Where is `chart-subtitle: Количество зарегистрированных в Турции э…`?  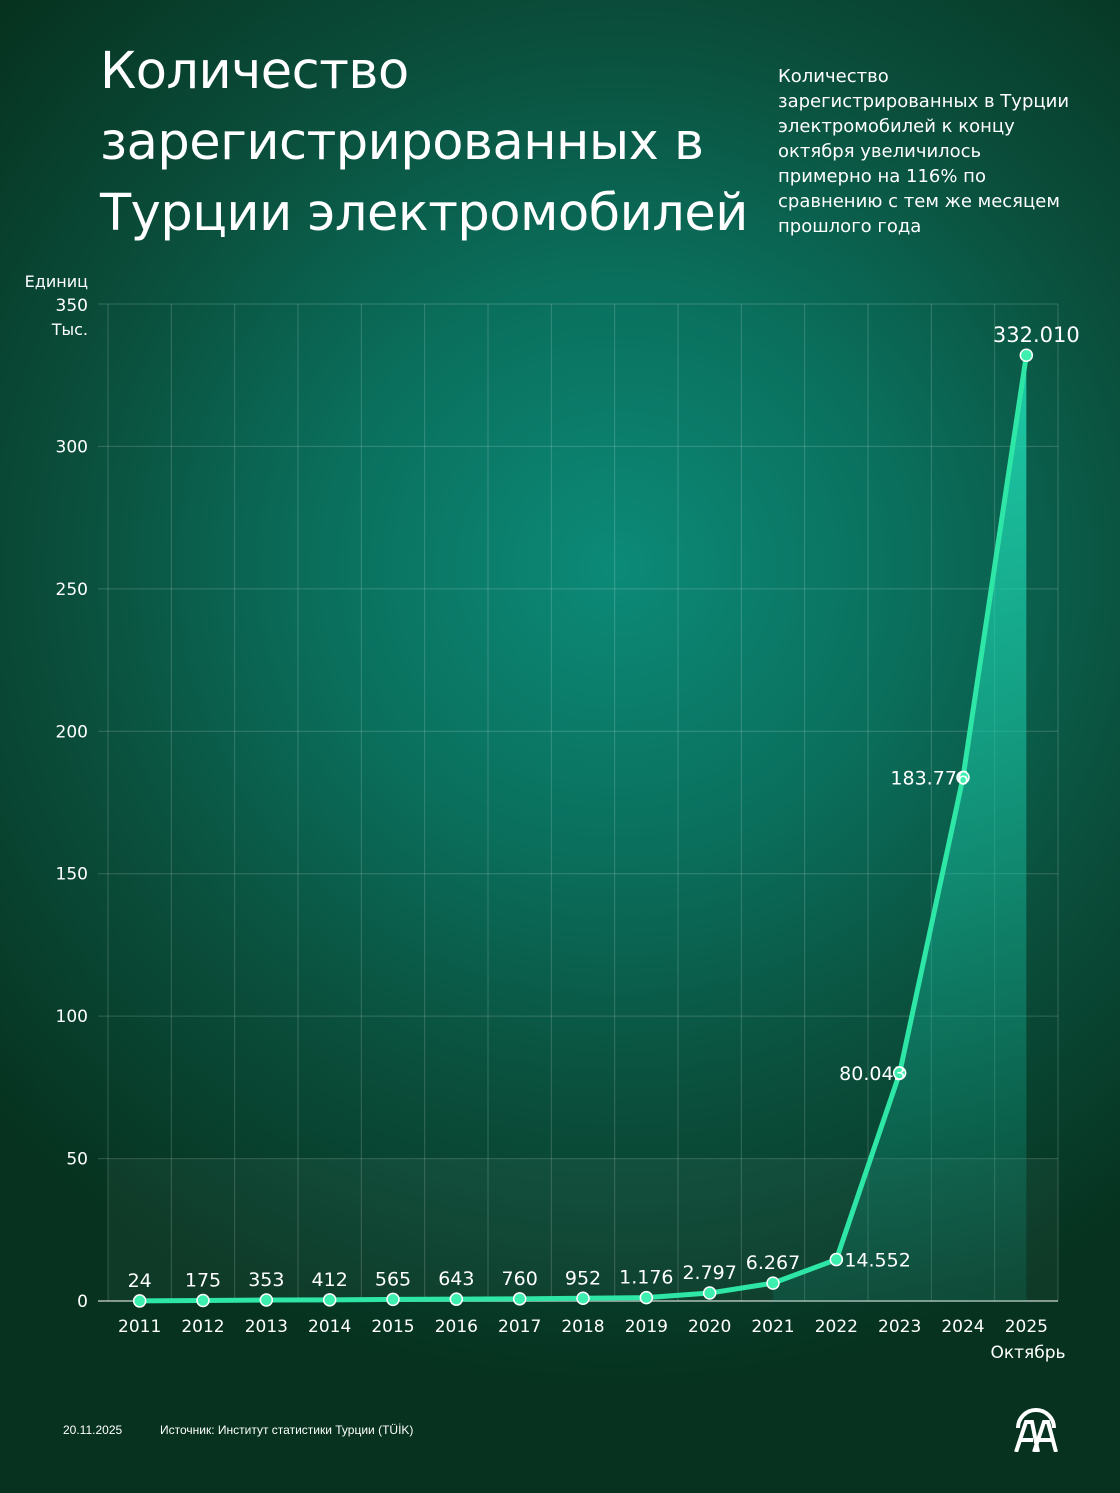
chart-subtitle: Количество зарегистрированных в Турции э… is located at coordinates (924, 151).